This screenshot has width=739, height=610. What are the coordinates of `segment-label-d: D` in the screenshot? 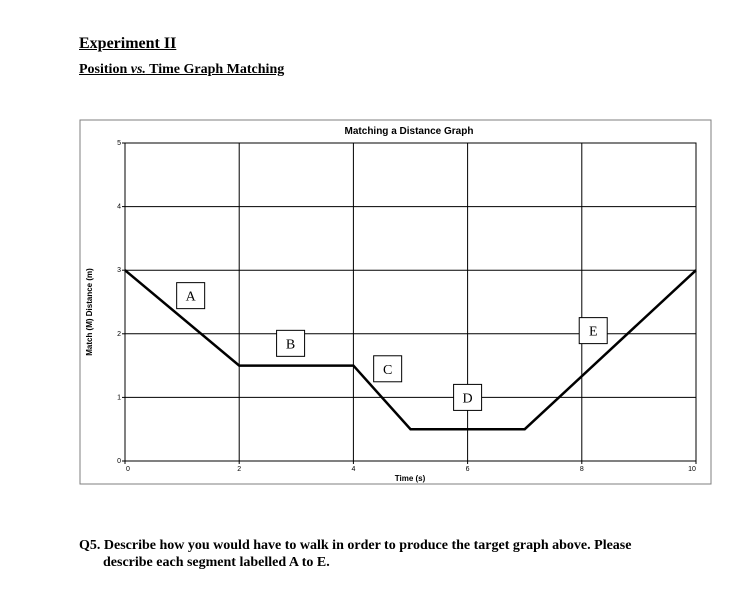 It's located at (468, 397).